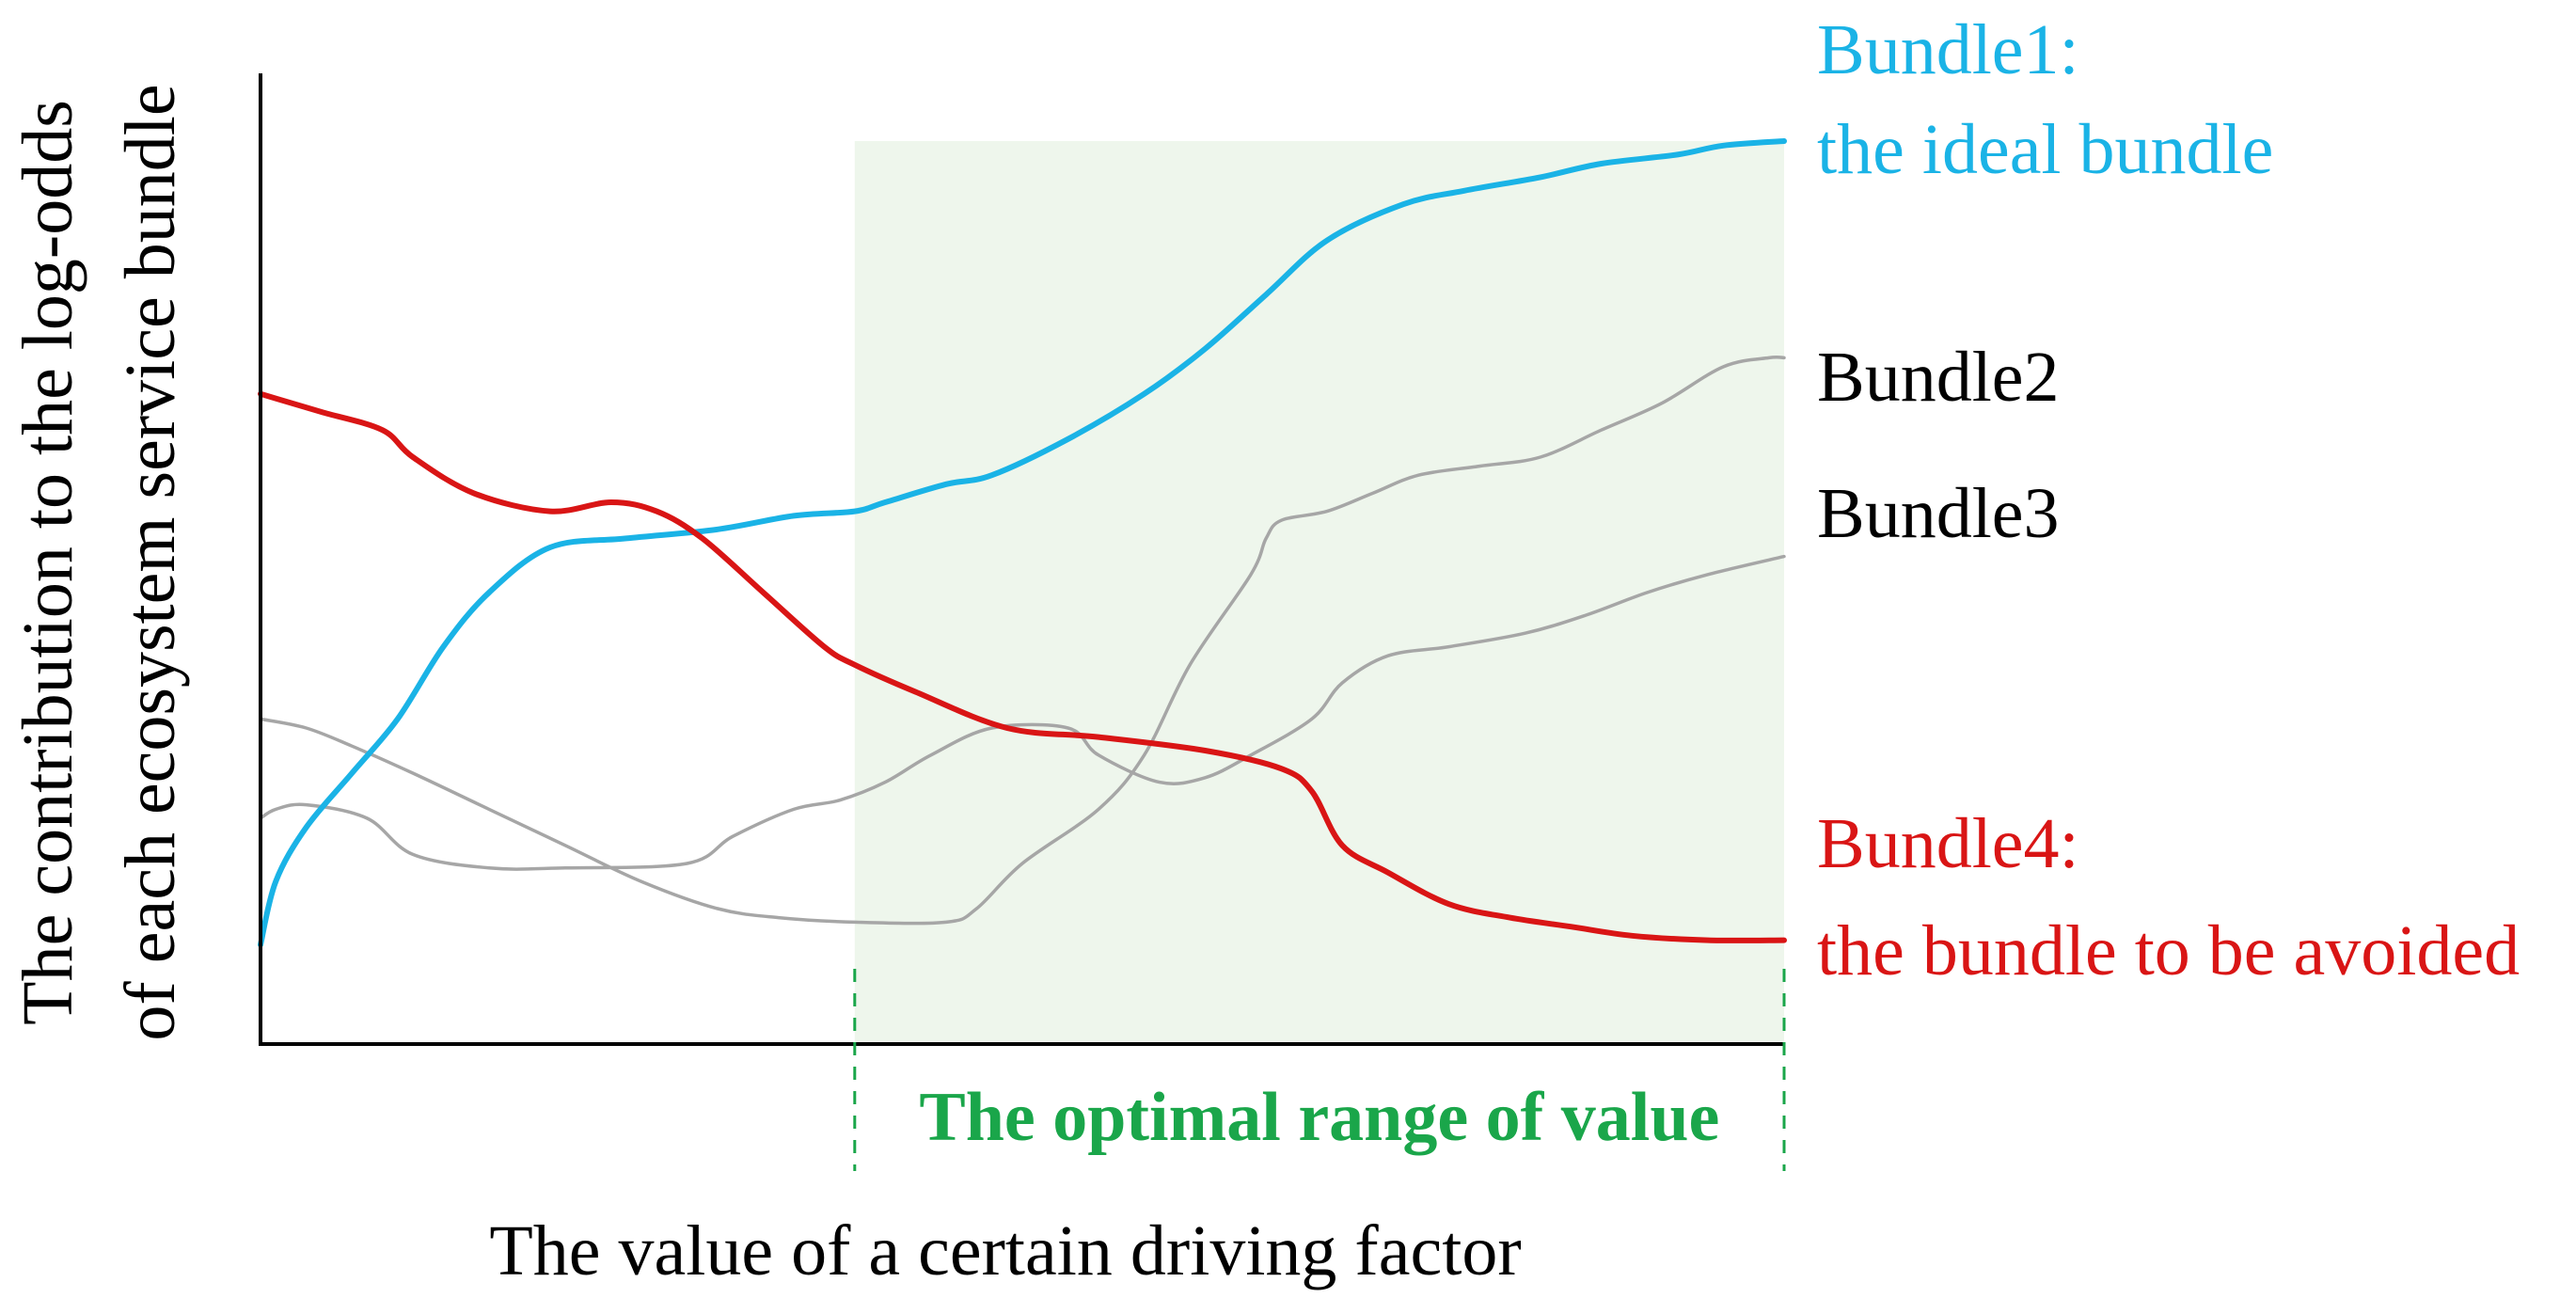 This screenshot has height=1314, width=2576. I want to click on x-axis-title: The value of a certain driving factor, so click(1005, 1251).